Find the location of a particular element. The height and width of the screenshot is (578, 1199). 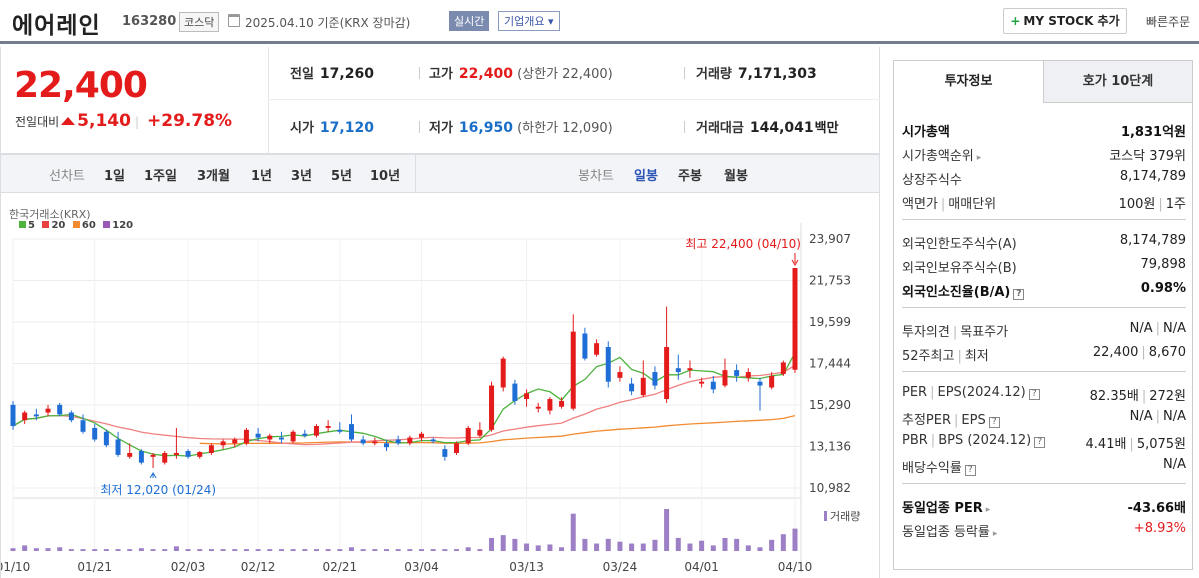

x-tick-label: 03/13 is located at coordinates (526, 567).